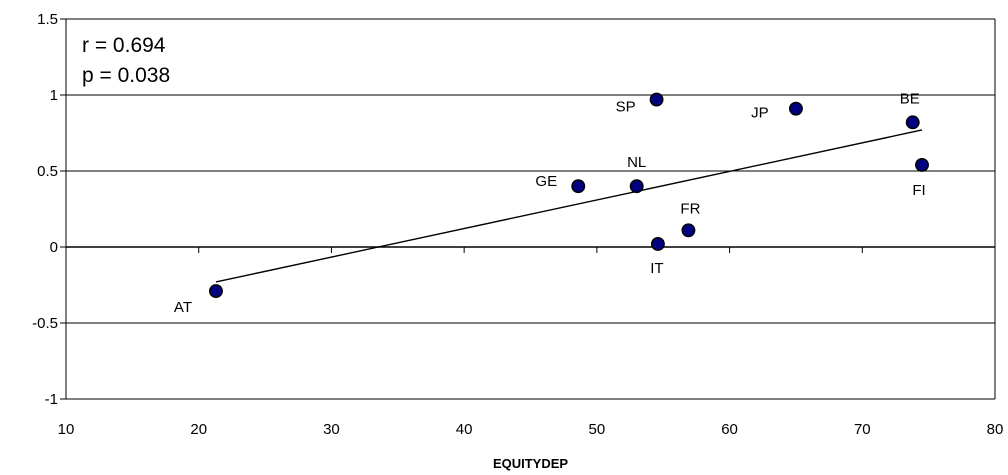 Image resolution: width=1008 pixels, height=475 pixels. What do you see at coordinates (729, 429) in the screenshot?
I see `x-tick-label: 60` at bounding box center [729, 429].